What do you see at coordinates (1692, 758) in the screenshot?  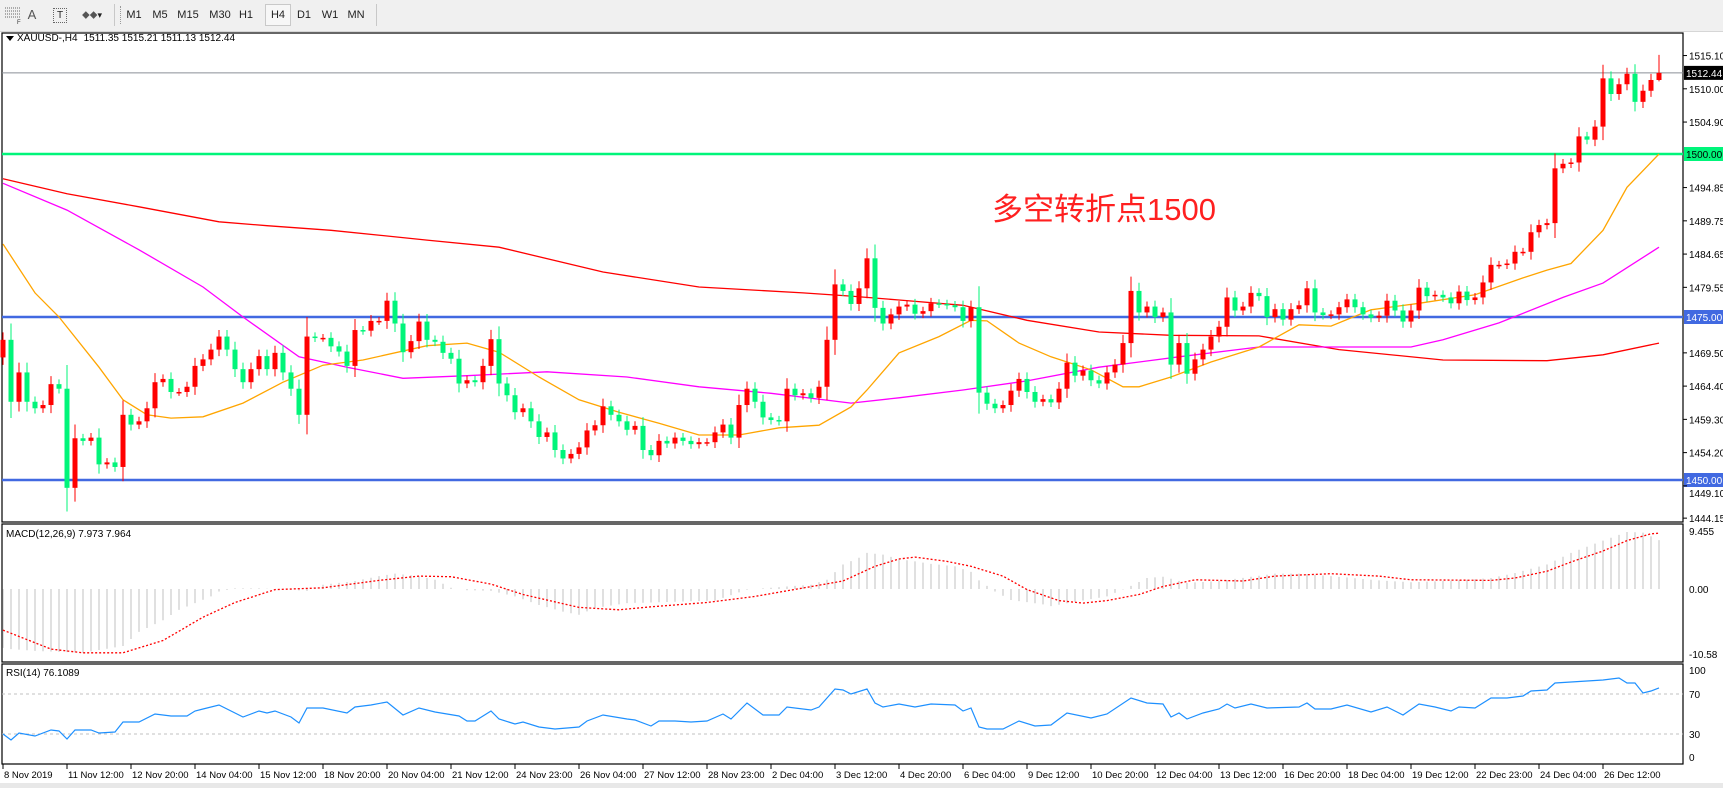 I see `rsi-axis-label: 0` at bounding box center [1692, 758].